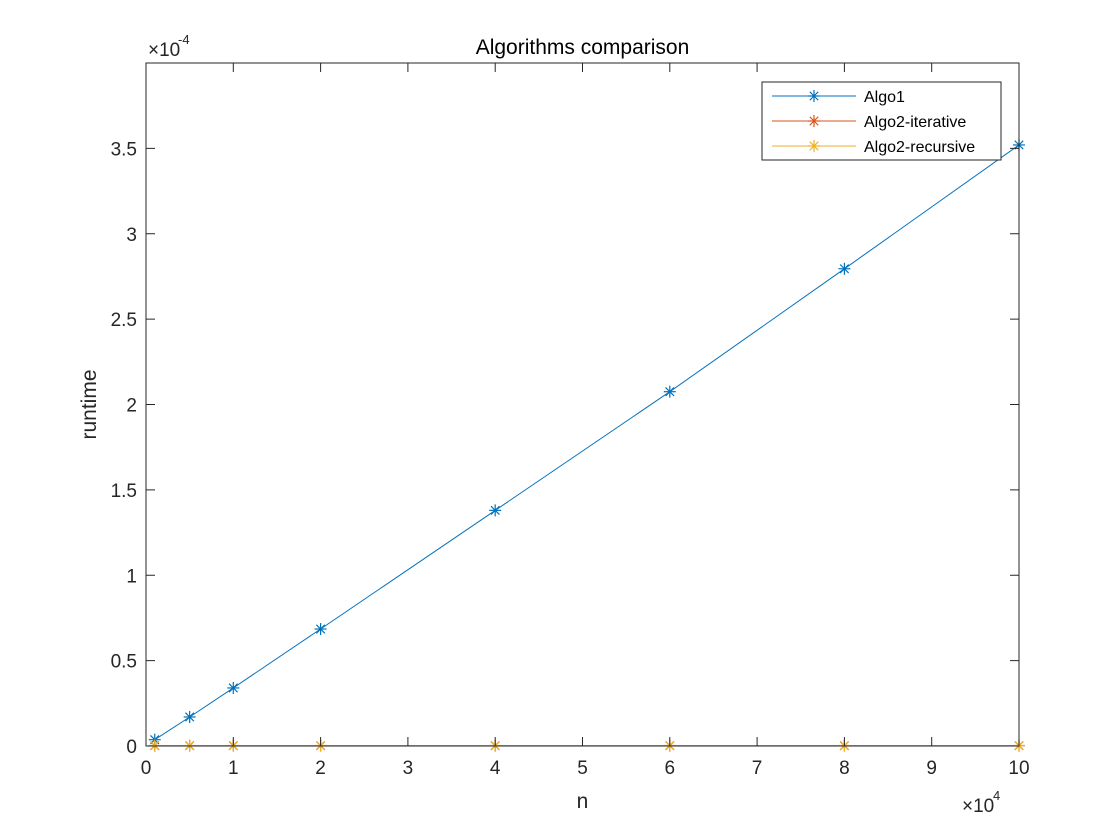 Image resolution: width=1120 pixels, height=840 pixels. I want to click on y-tick-label: 2, so click(131, 406).